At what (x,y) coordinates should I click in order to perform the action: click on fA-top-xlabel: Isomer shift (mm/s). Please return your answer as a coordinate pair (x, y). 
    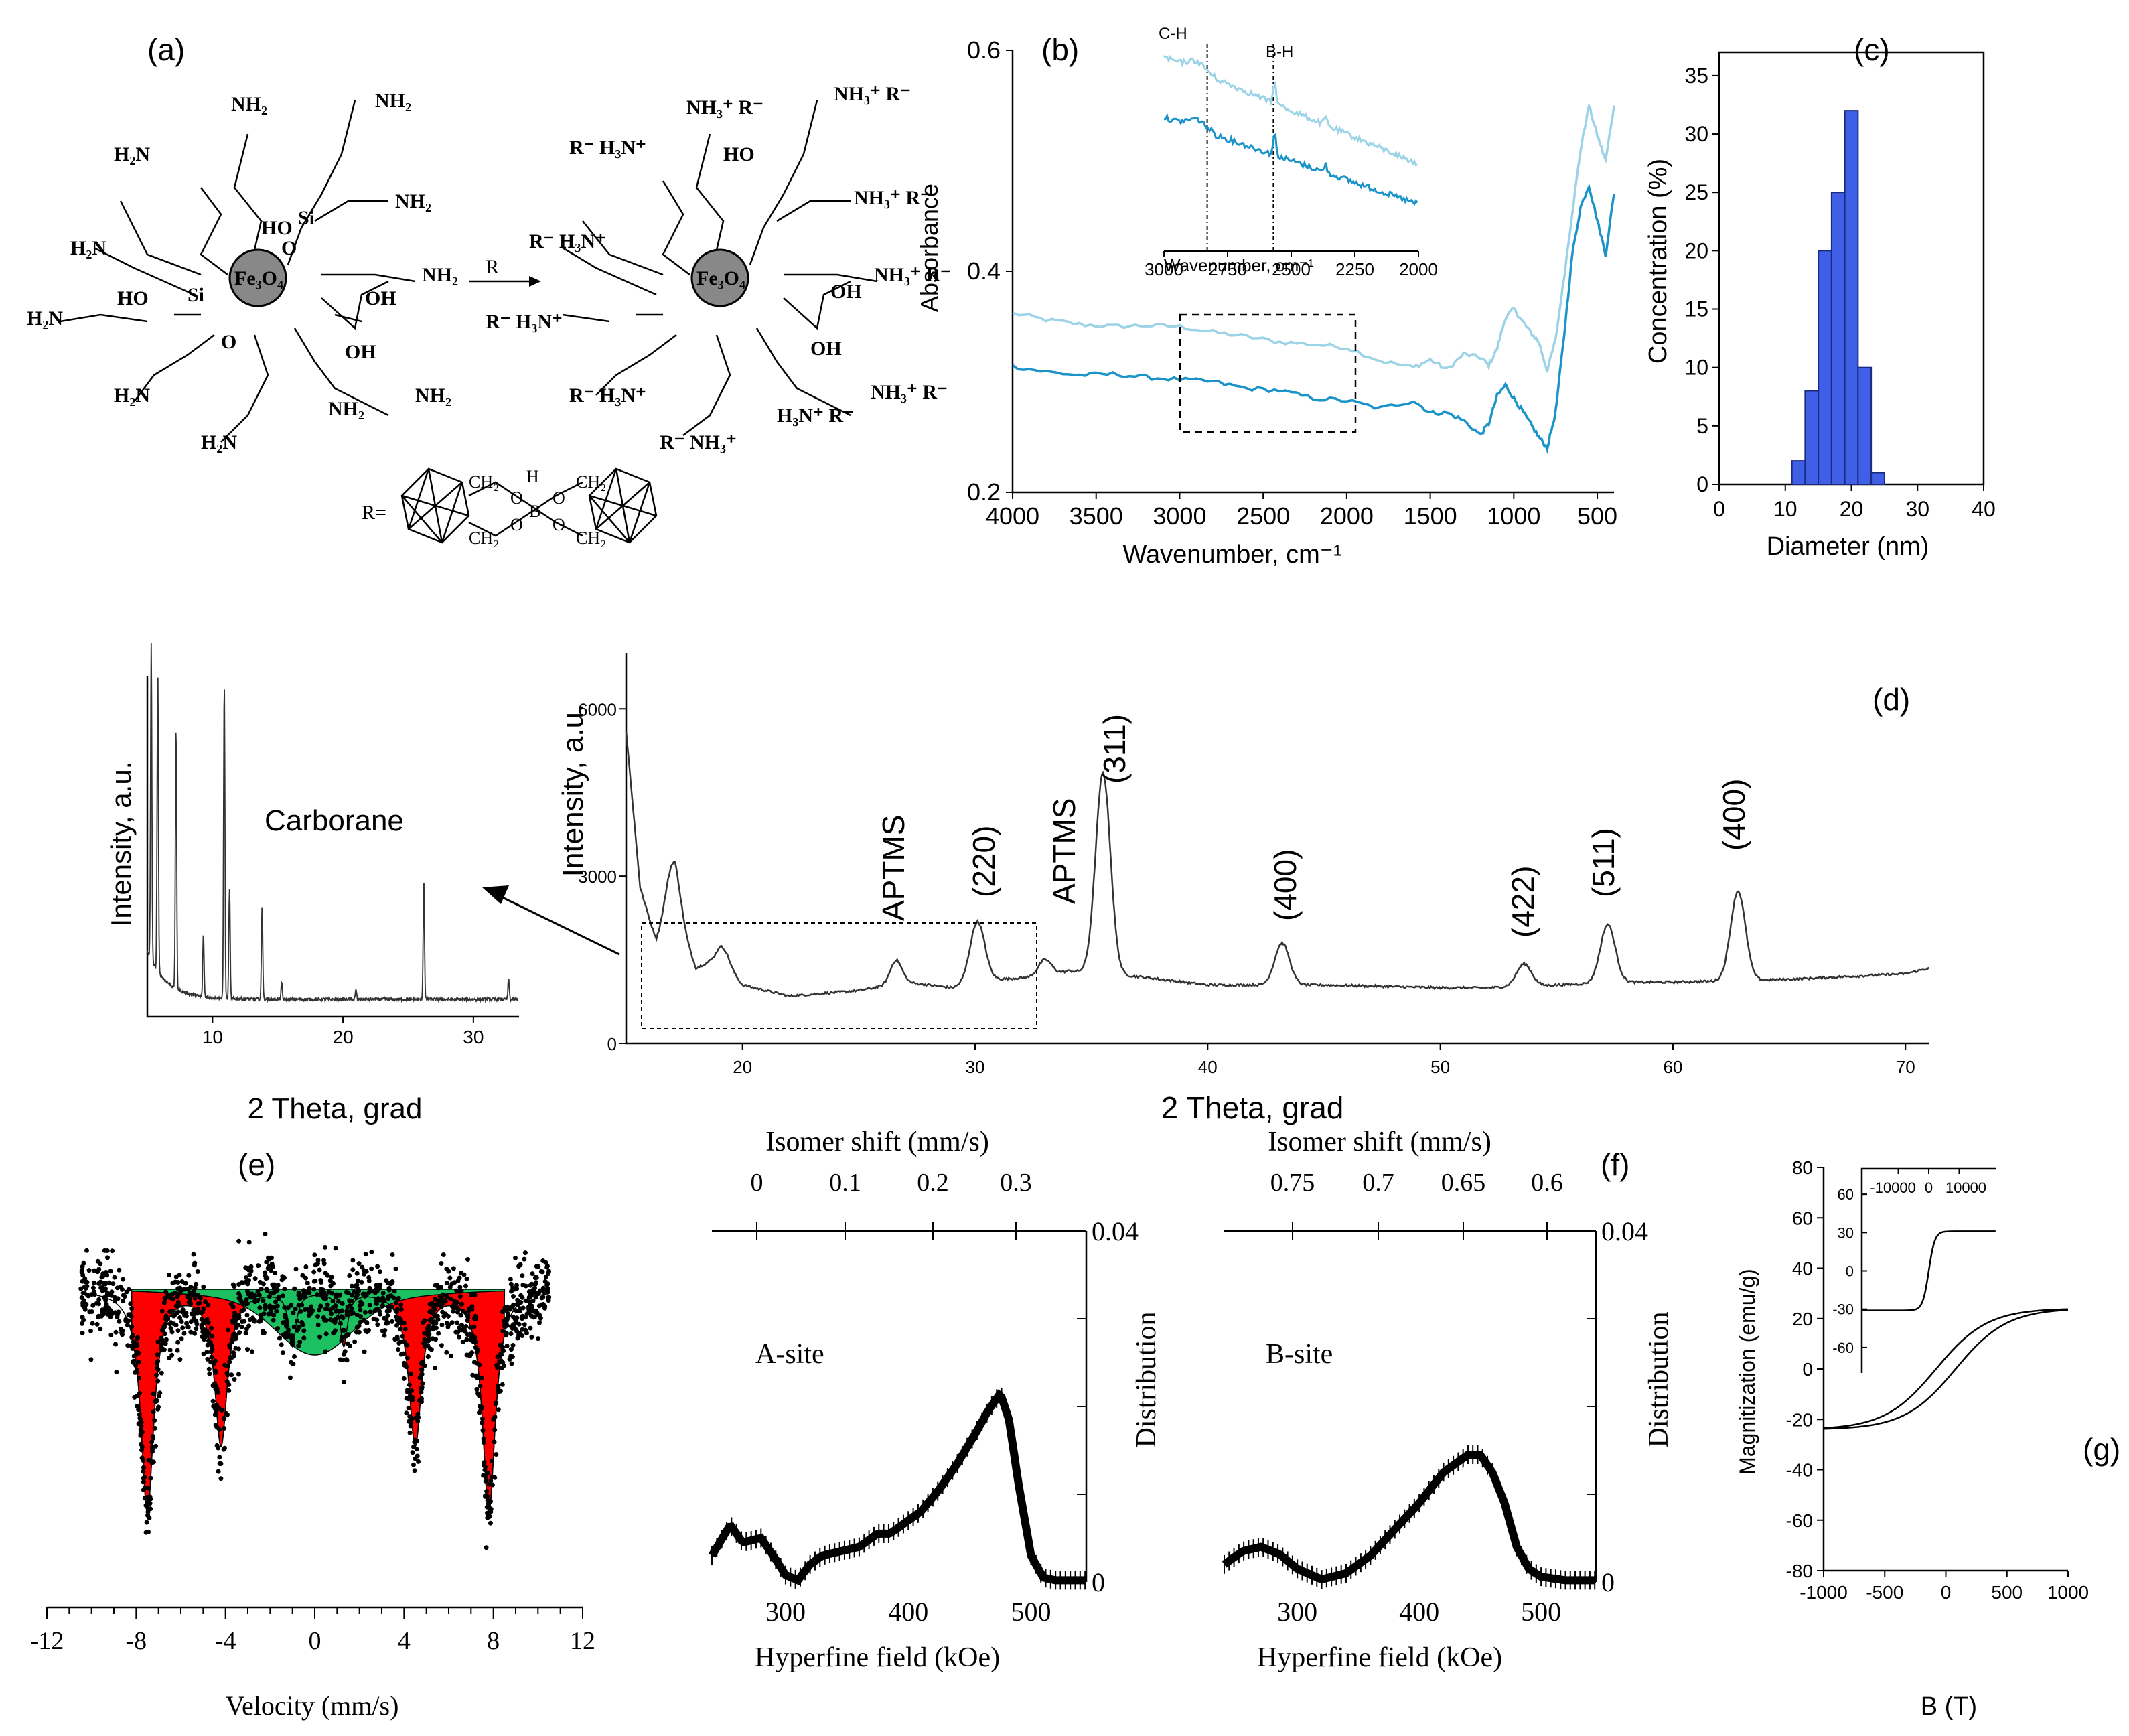
    Looking at the image, I should click on (877, 1142).